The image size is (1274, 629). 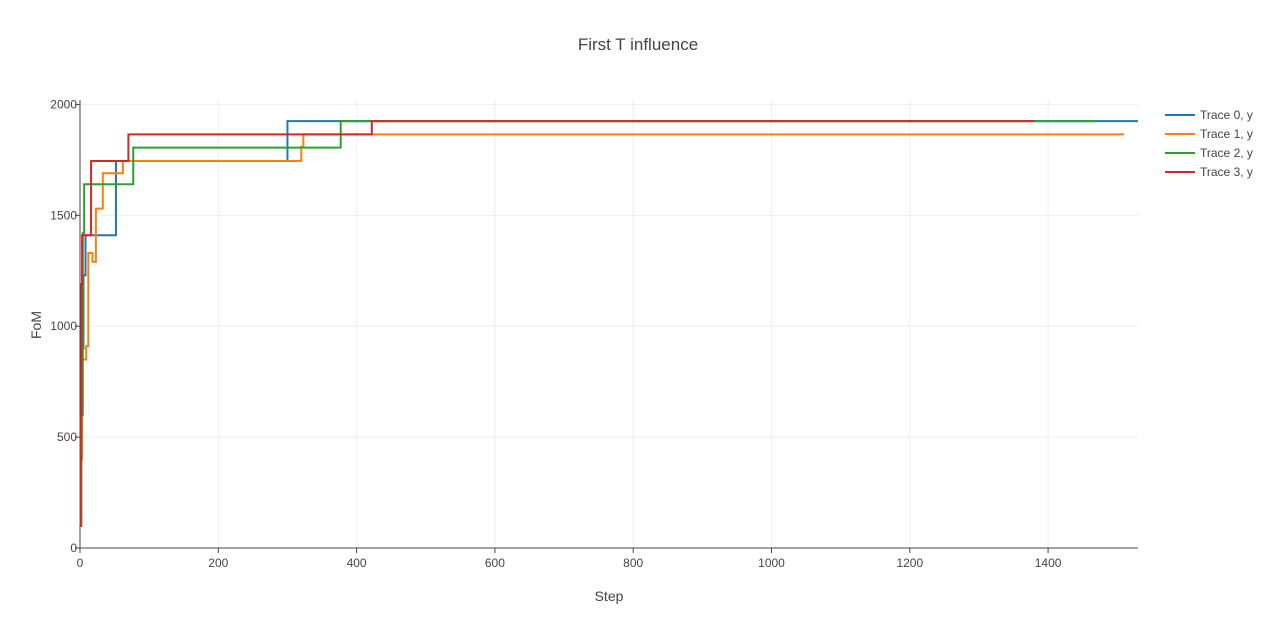 I want to click on x-tick-label: 1000, so click(x=771, y=563).